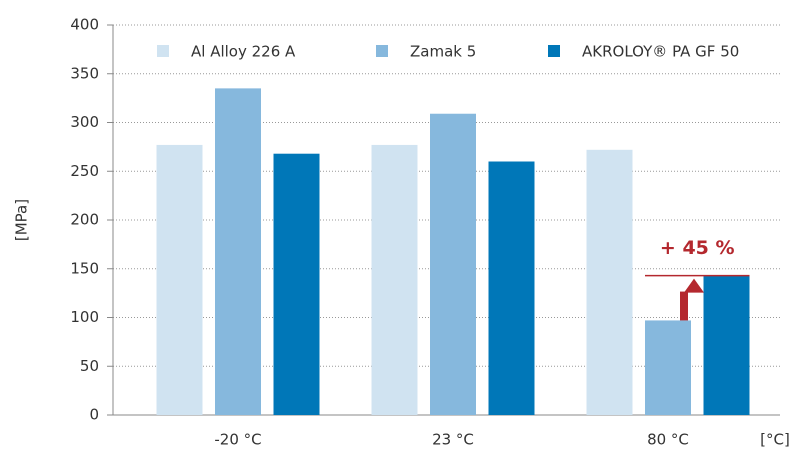 The image size is (795, 452). What do you see at coordinates (94, 415) in the screenshot?
I see `y-tick-label: 0` at bounding box center [94, 415].